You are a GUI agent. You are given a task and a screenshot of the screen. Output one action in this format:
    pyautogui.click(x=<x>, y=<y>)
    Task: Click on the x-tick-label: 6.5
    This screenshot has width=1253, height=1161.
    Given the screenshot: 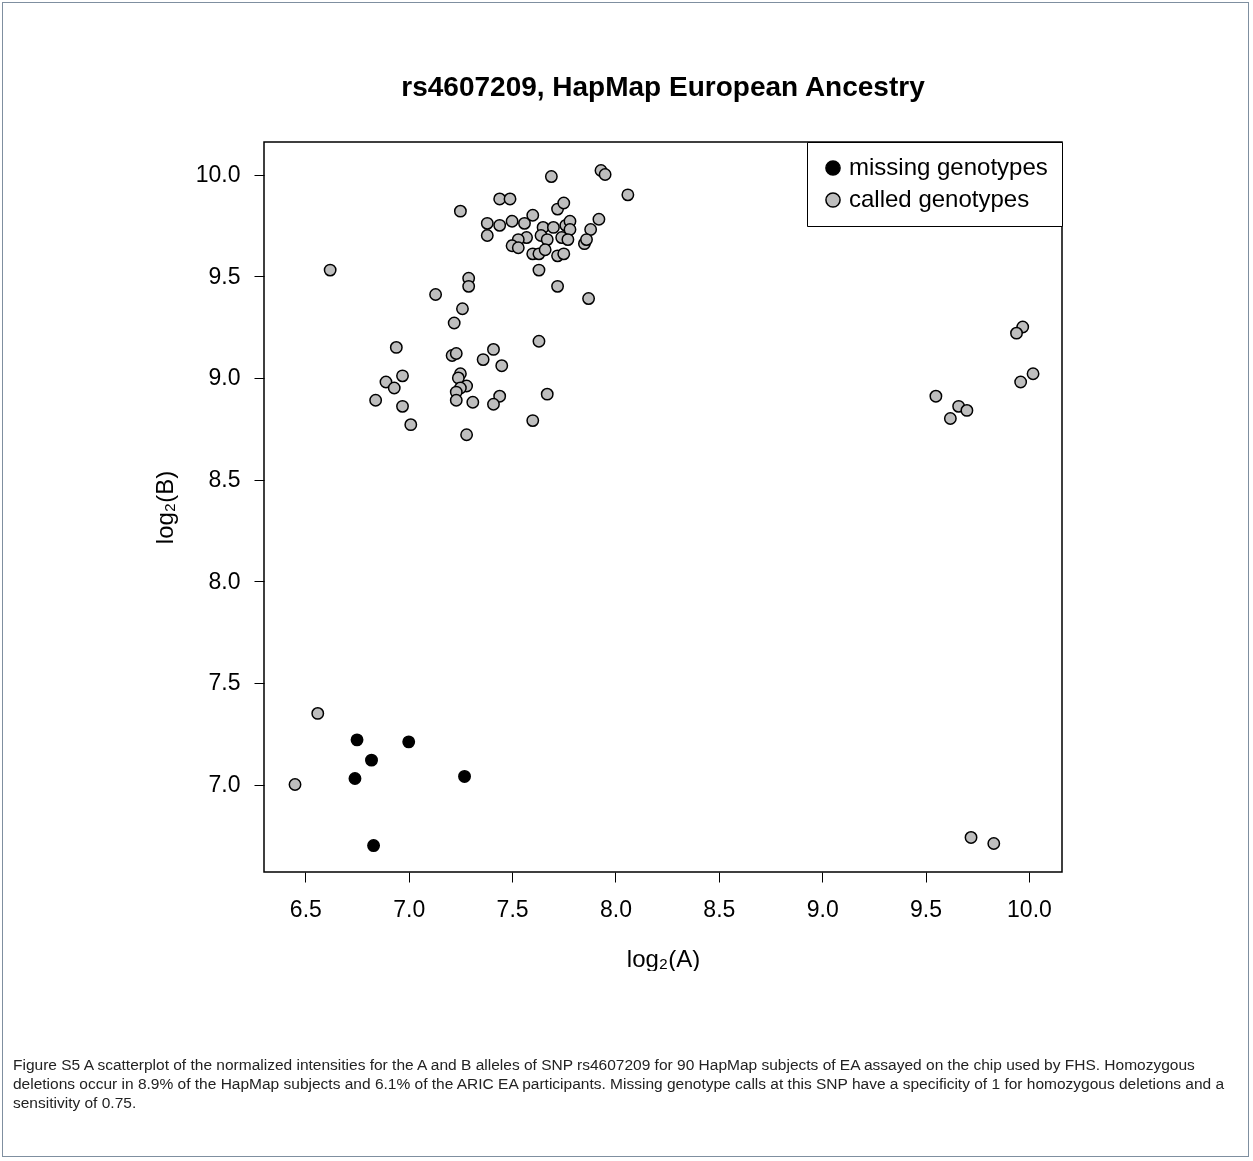 What is the action you would take?
    pyautogui.click(x=305, y=908)
    